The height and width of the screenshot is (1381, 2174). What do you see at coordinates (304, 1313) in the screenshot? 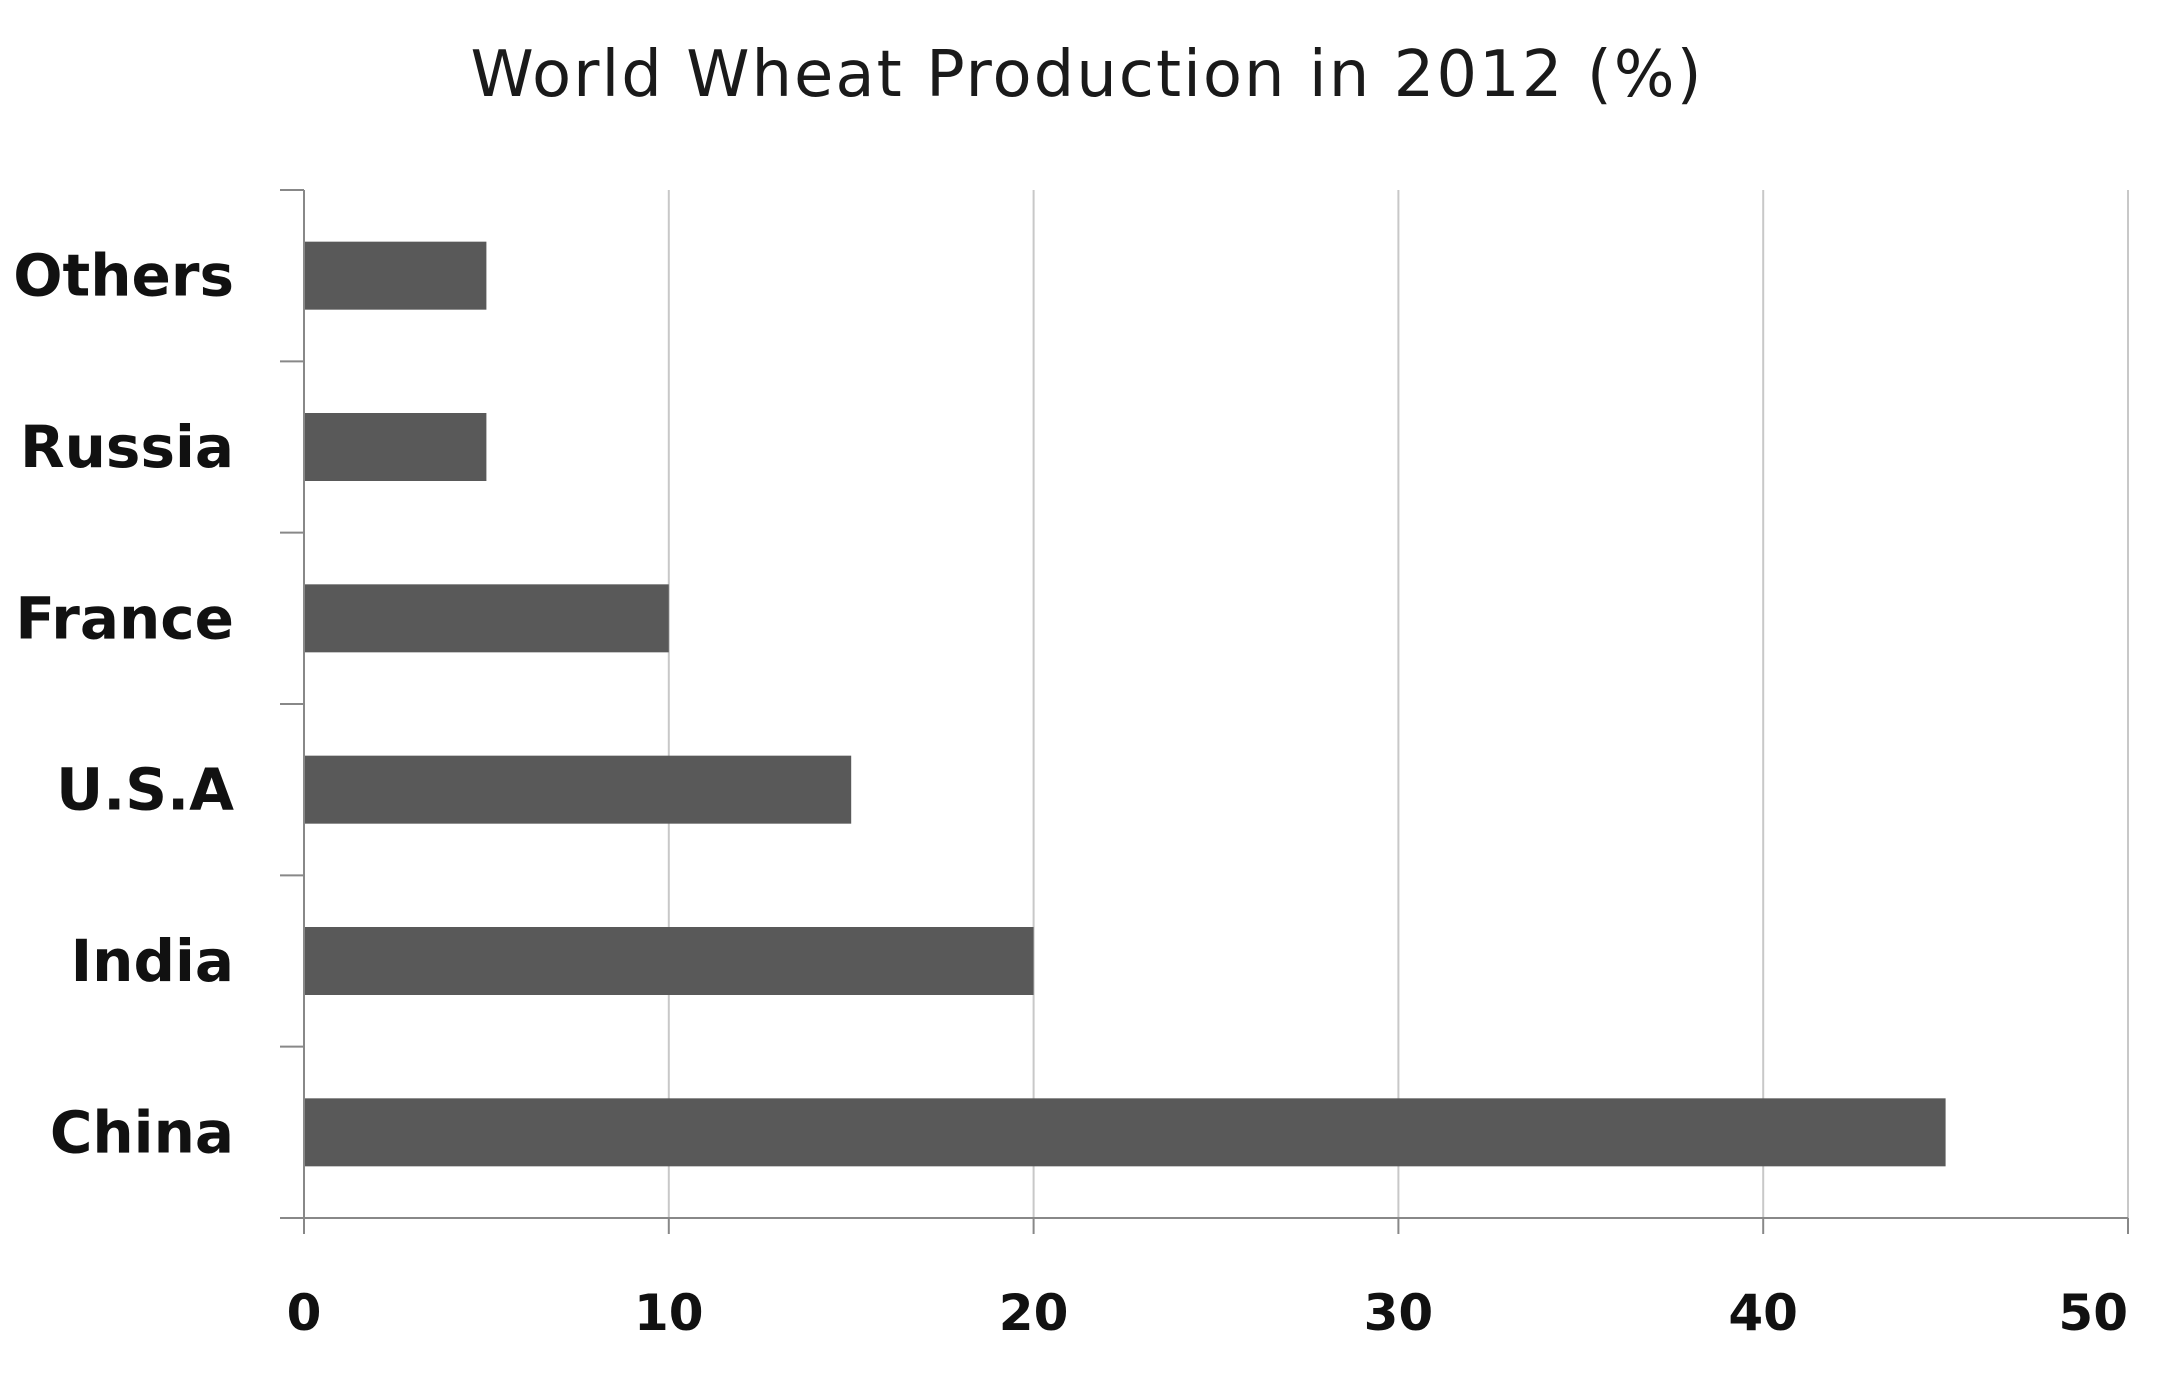
I see `x-tick-label-0: 0` at bounding box center [304, 1313].